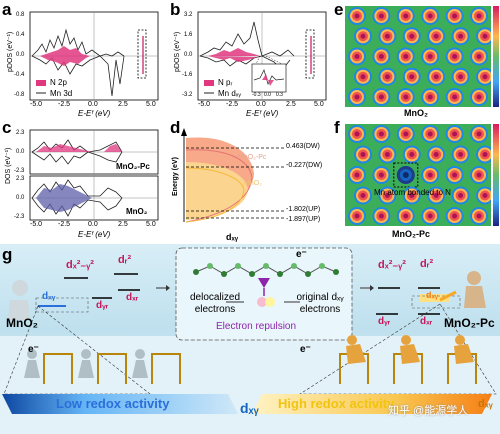 The image size is (500, 434). I want to click on panel-e-letter: e, so click(339, 9).